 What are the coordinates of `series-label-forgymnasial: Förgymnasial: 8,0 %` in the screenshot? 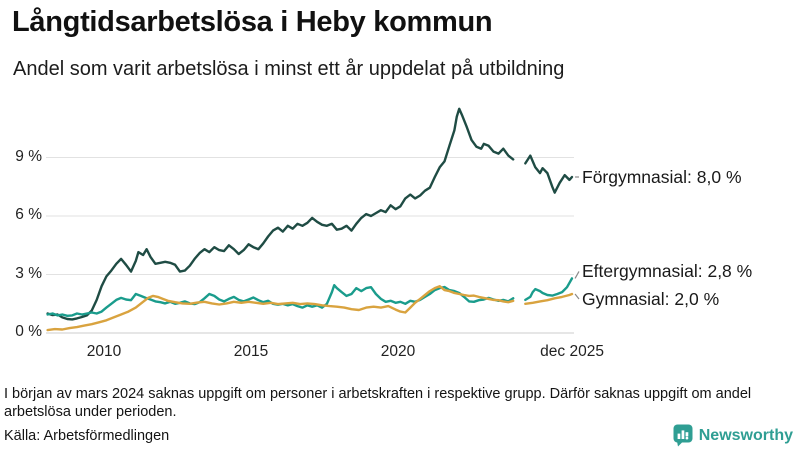 It's located at (662, 177).